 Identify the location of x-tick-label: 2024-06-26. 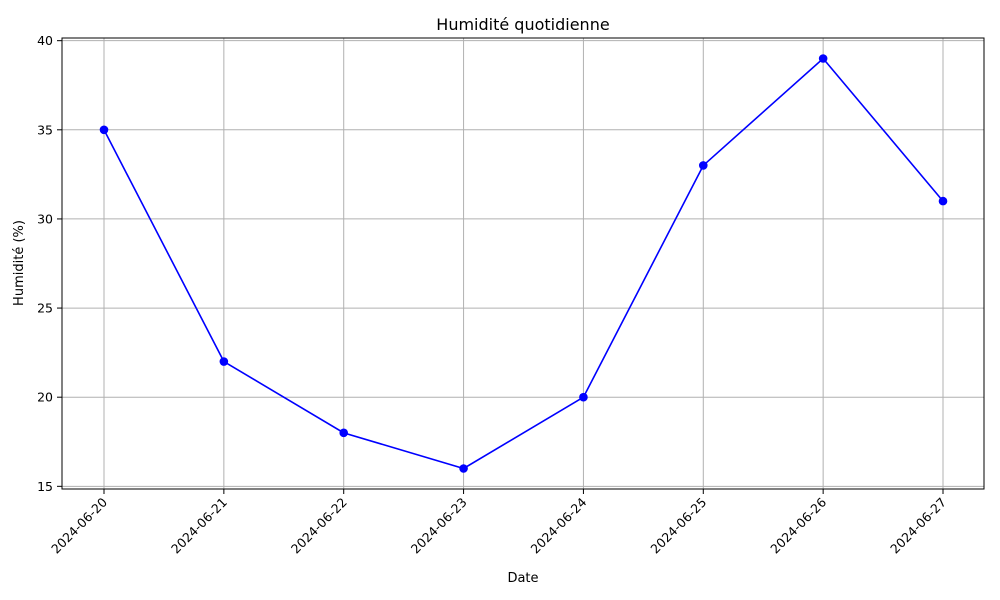
(798, 525).